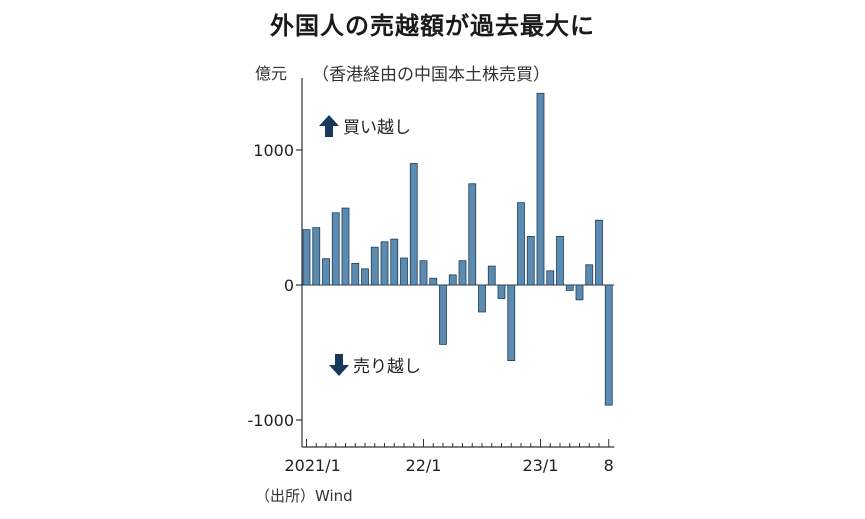 The width and height of the screenshot is (865, 519). I want to click on y-tick-label: 1000, so click(273, 150).